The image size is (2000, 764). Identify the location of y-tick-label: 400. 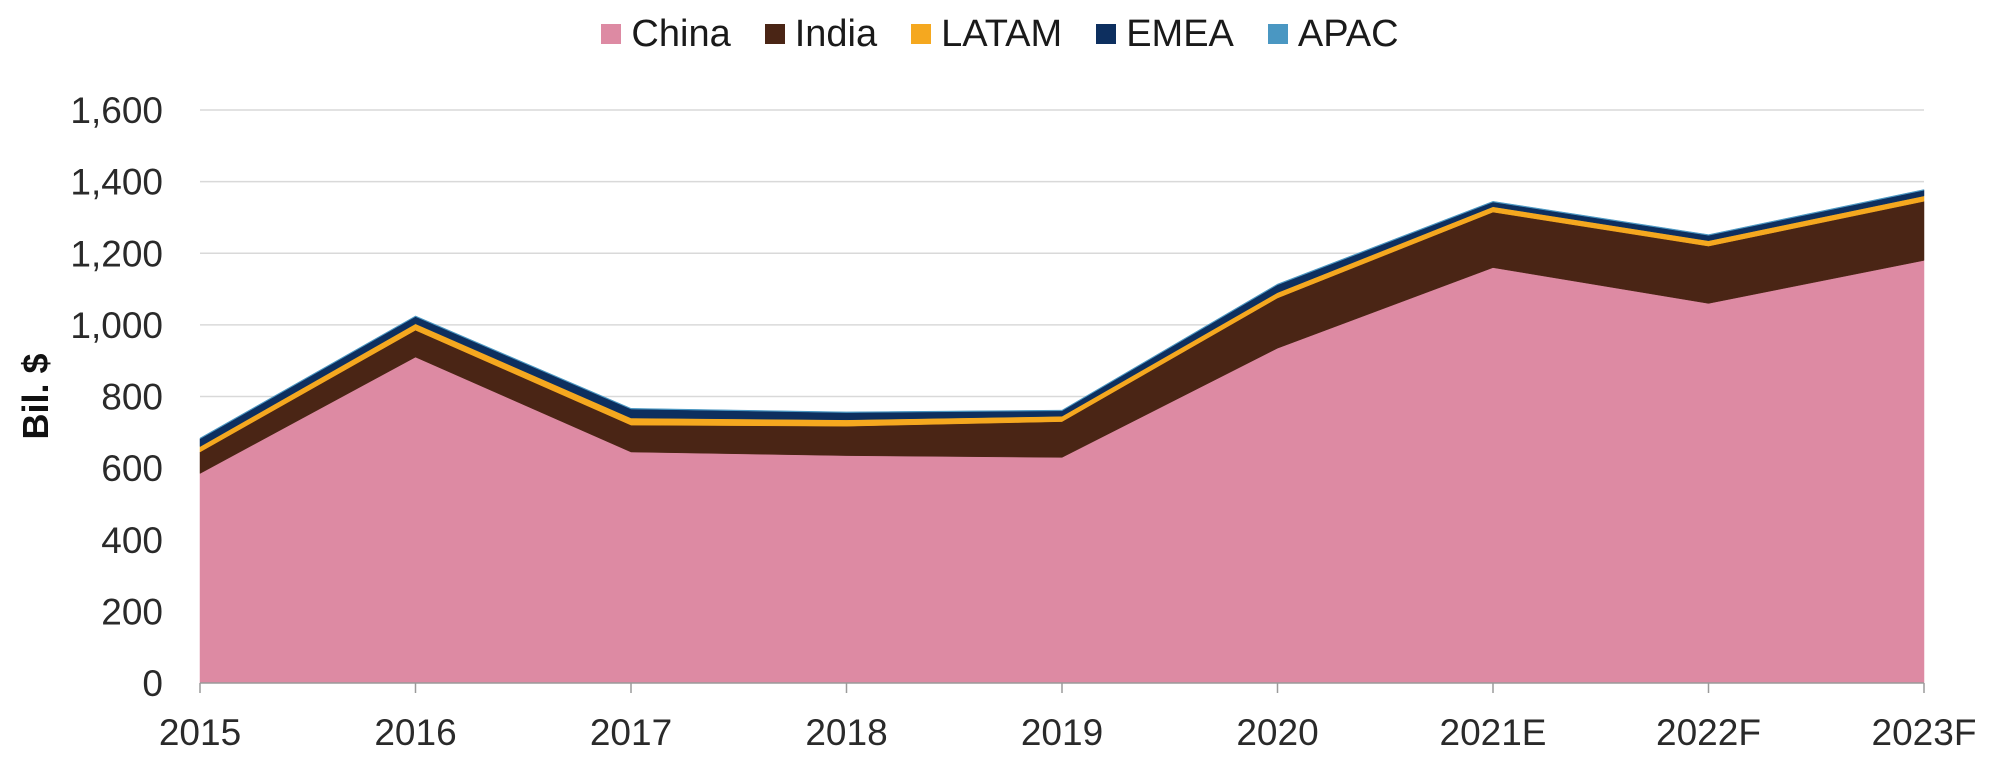
(132, 540).